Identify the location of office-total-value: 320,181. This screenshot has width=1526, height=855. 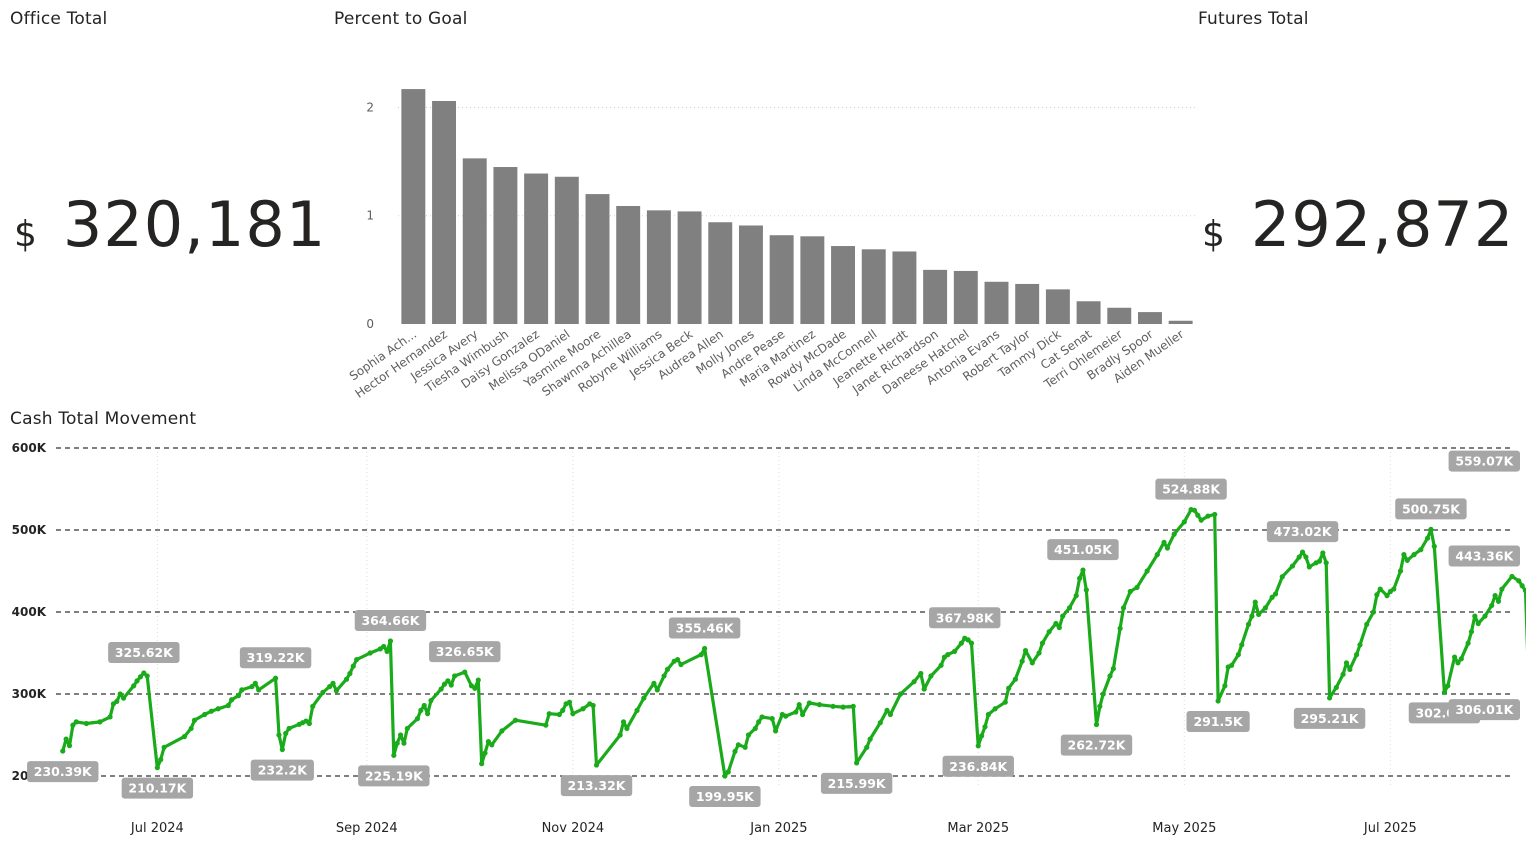
(194, 224).